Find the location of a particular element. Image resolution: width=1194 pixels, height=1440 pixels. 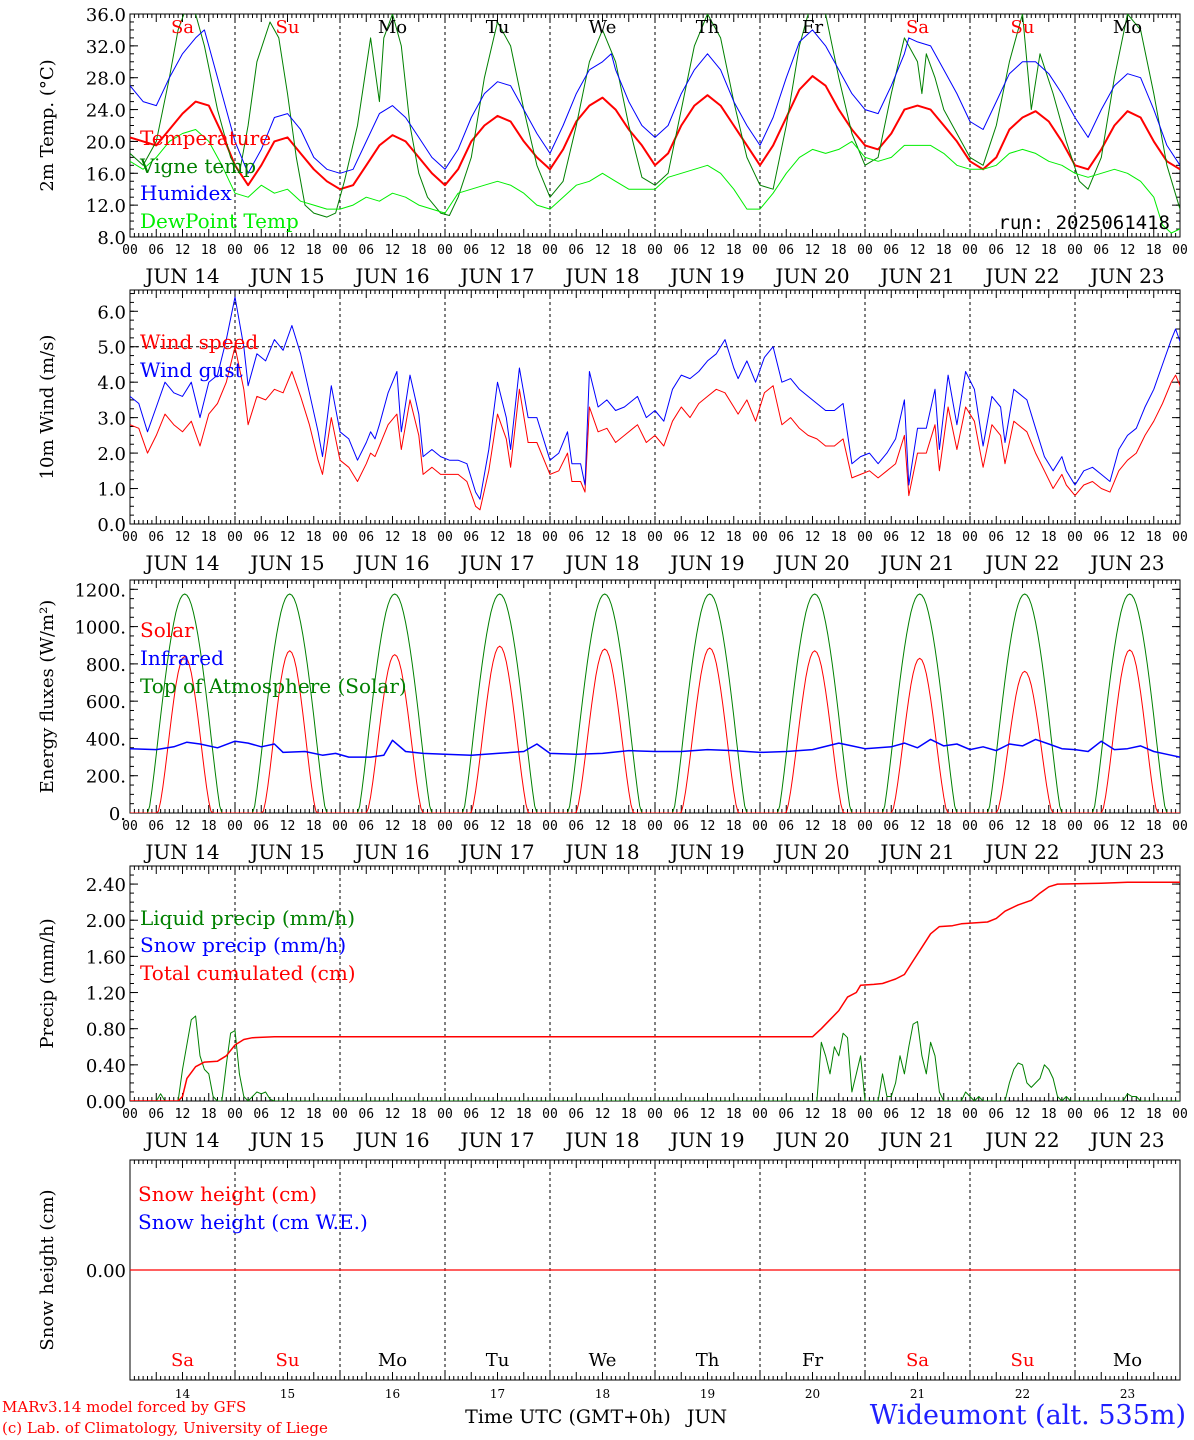

day-number-label: 15 is located at coordinates (287, 1394).